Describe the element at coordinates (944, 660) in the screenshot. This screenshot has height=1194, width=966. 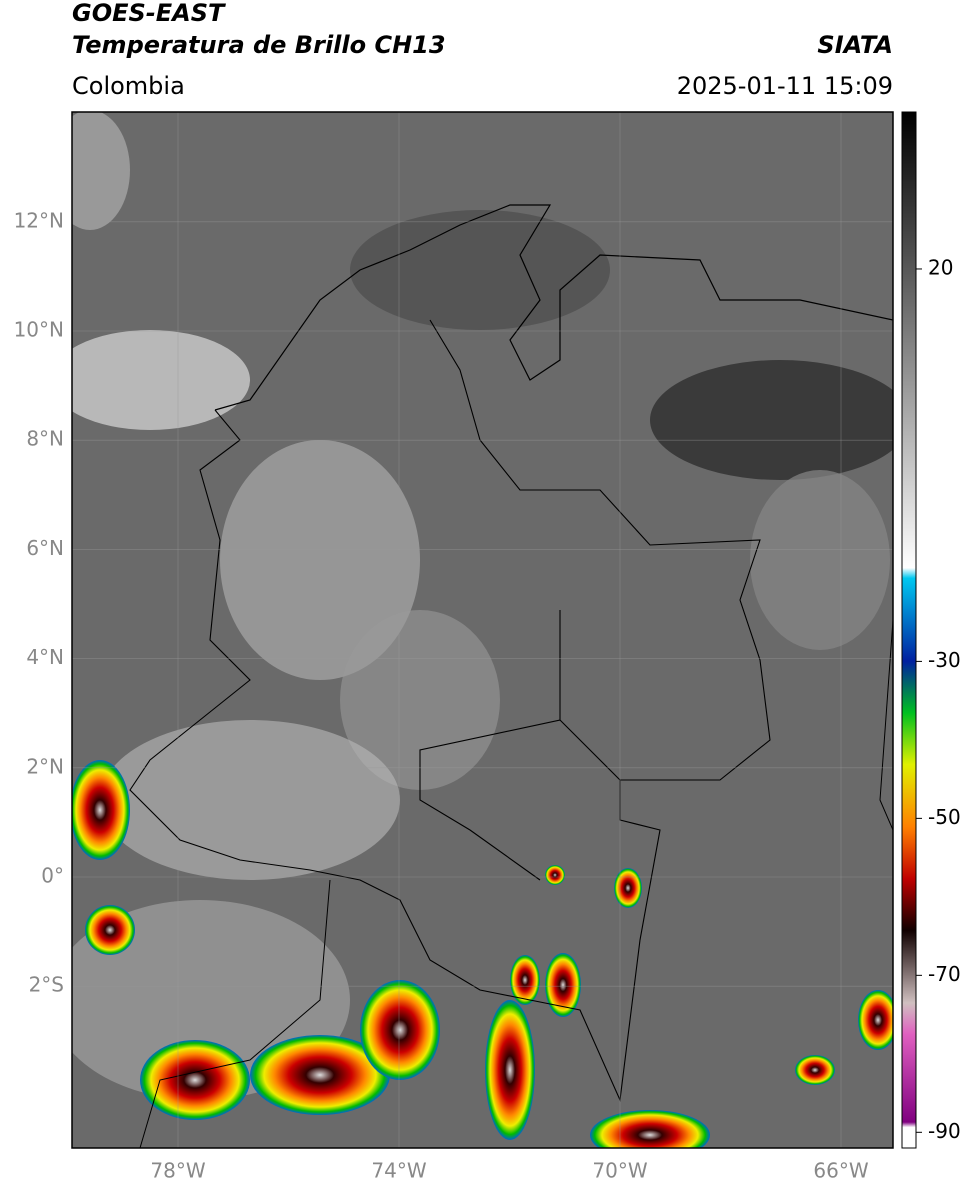
I see `colorbar-label: -30` at that location.